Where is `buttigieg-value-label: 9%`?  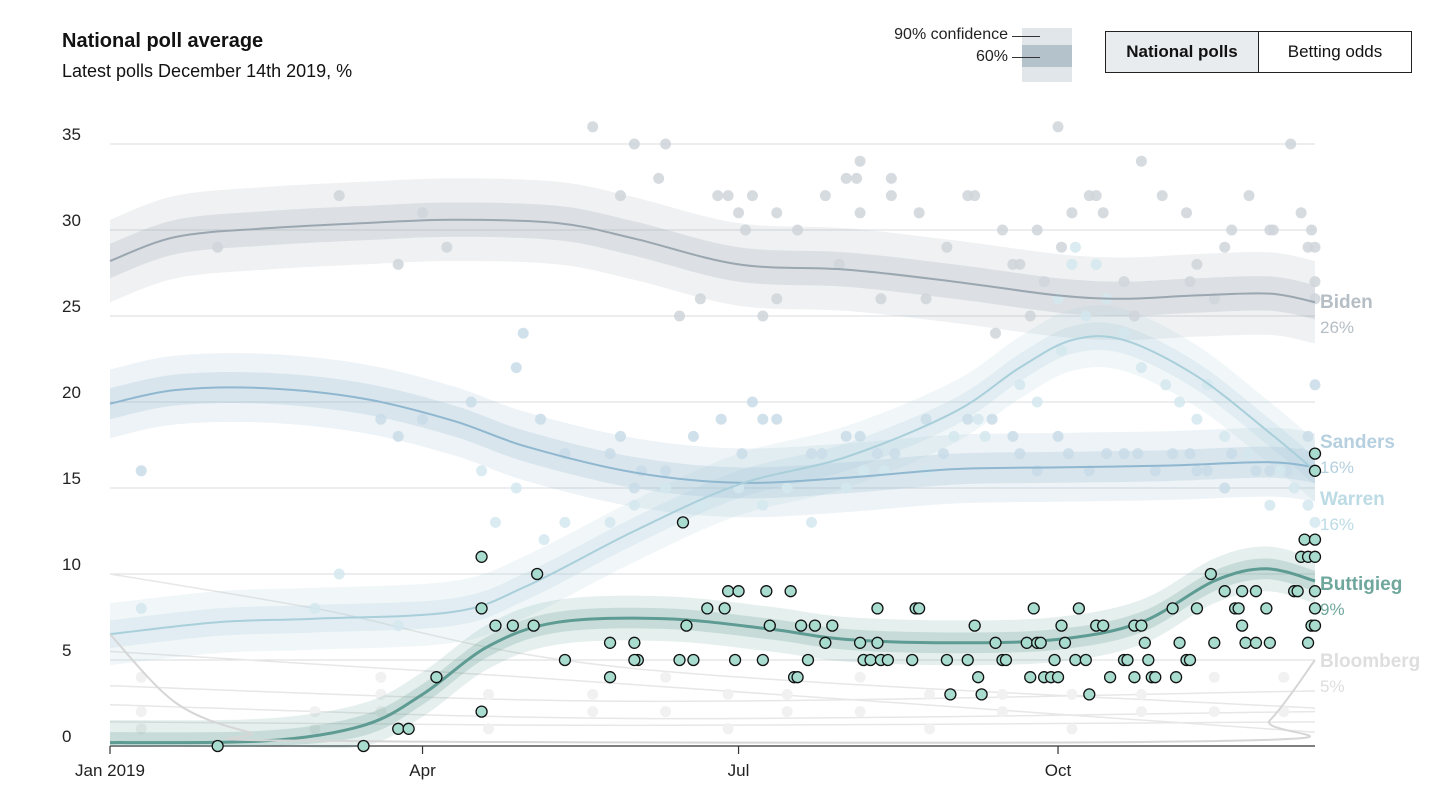 buttigieg-value-label: 9% is located at coordinates (1332, 609).